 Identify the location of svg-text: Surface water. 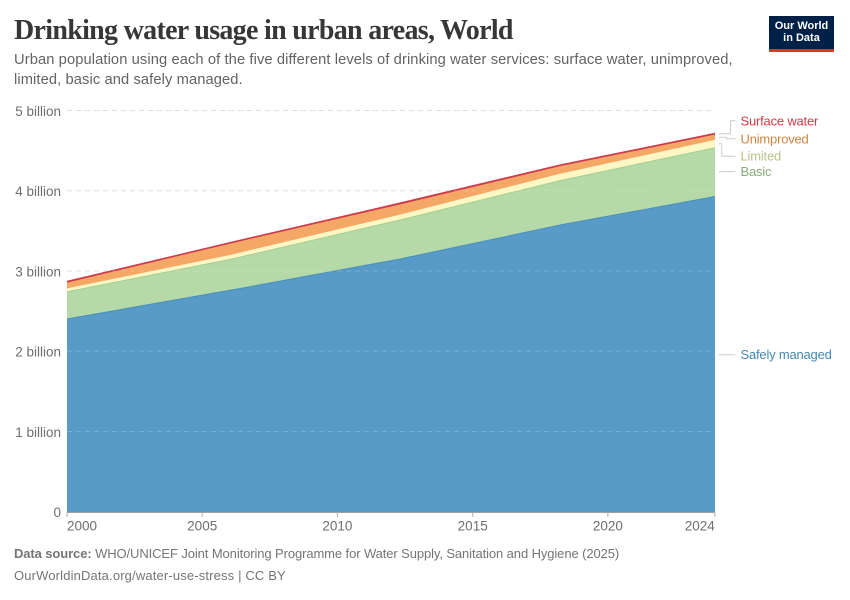
(780, 120).